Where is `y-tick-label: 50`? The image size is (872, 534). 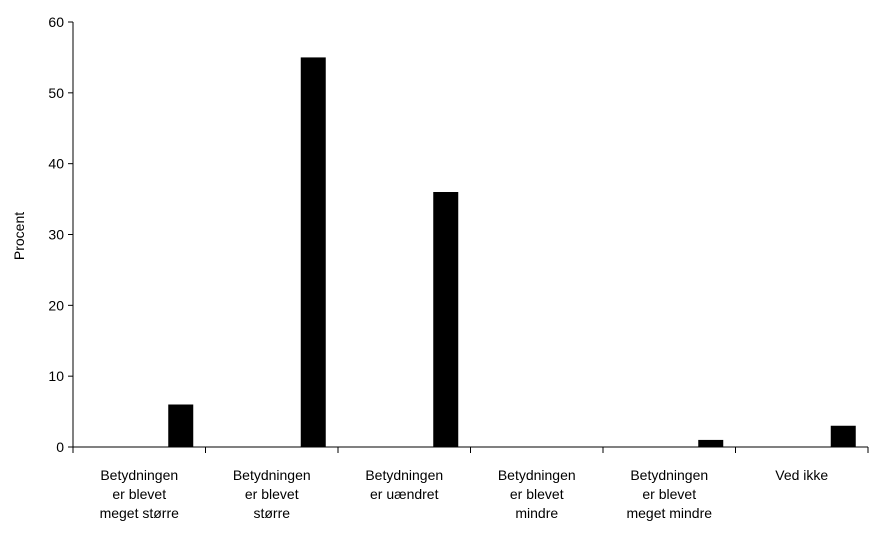 y-tick-label: 50 is located at coordinates (56, 93).